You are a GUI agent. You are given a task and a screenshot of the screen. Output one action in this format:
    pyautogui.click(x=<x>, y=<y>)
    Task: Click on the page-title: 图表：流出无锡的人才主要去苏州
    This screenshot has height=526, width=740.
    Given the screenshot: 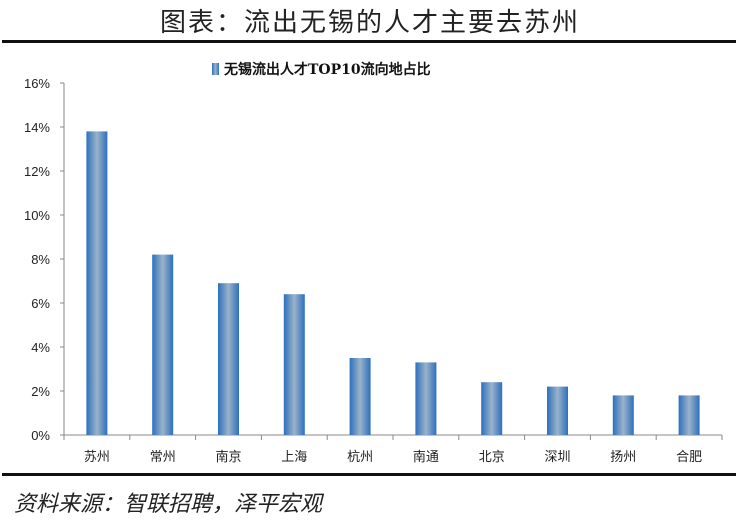 What is the action you would take?
    pyautogui.click(x=369, y=23)
    